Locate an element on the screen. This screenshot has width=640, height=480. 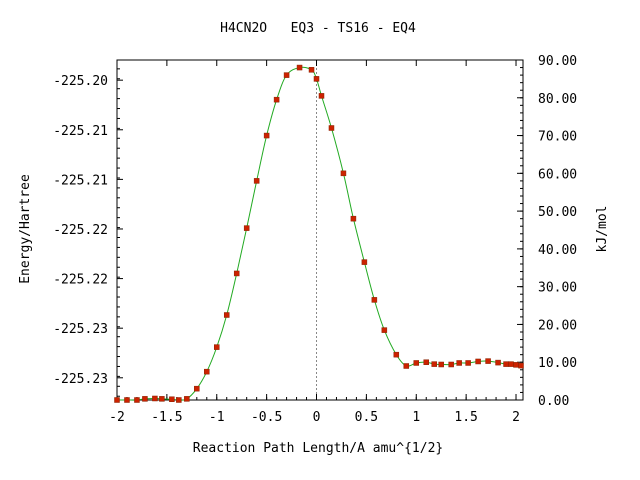
chart-title: H4CN2O EQ3 - TS16 - EQ4 is located at coordinates (318, 28).